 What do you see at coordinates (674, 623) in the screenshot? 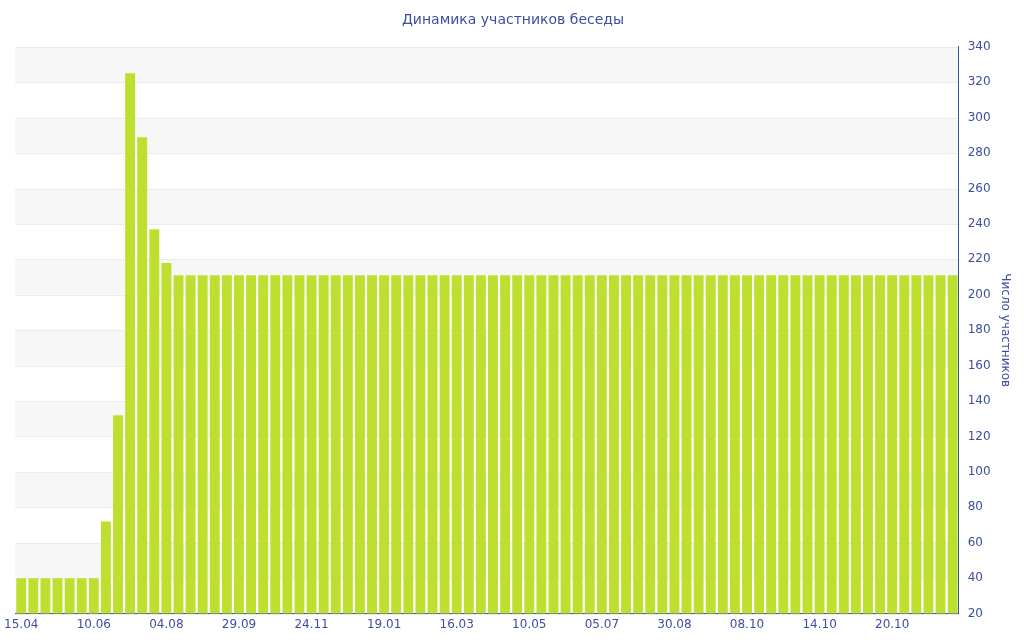
I see `x-tick-label: 30.08` at bounding box center [674, 623].